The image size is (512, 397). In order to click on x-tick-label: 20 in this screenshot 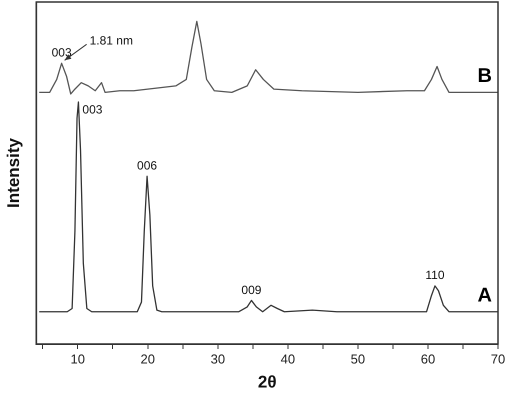, I will do `click(148, 358)`.